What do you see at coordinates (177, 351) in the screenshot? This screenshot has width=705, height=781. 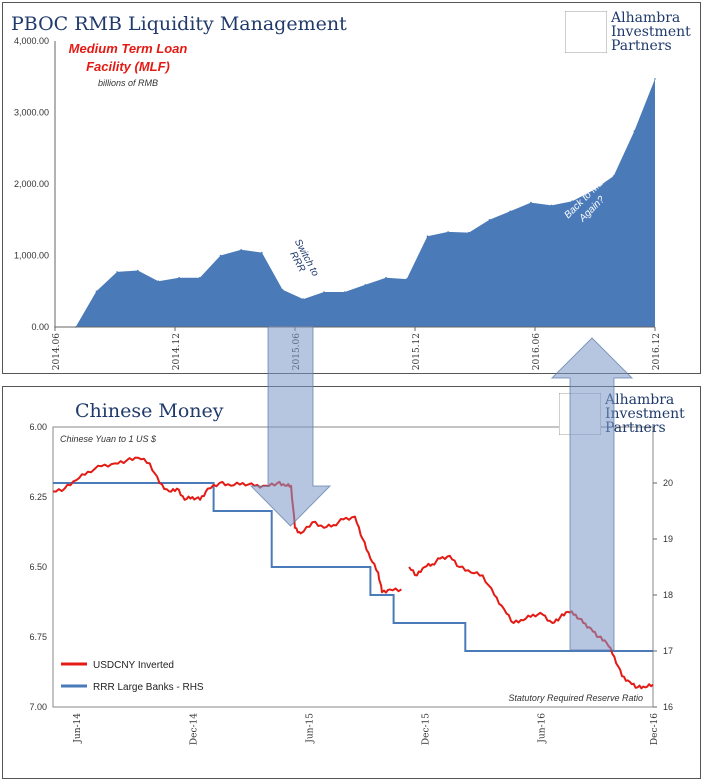 I see `x-tick-label: 2014.12` at bounding box center [177, 351].